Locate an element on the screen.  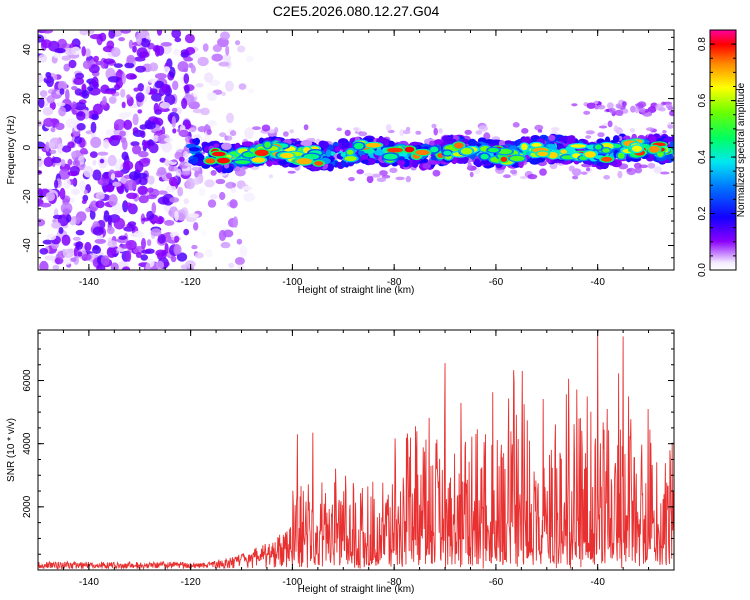
colorbar-tick-label: 0.6 is located at coordinates (702, 100).